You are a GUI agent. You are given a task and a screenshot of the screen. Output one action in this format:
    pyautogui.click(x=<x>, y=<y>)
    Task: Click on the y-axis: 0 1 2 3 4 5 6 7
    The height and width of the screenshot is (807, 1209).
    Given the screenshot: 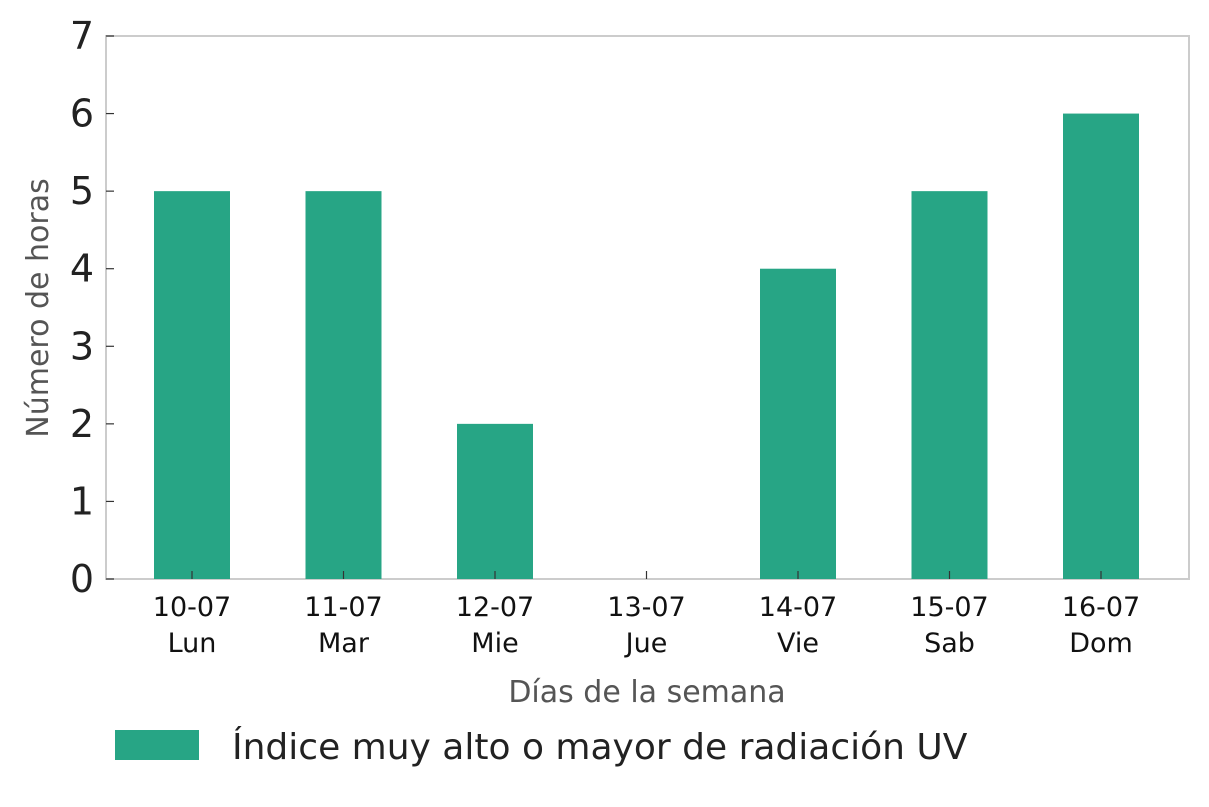 What is the action you would take?
    pyautogui.click(x=92, y=307)
    